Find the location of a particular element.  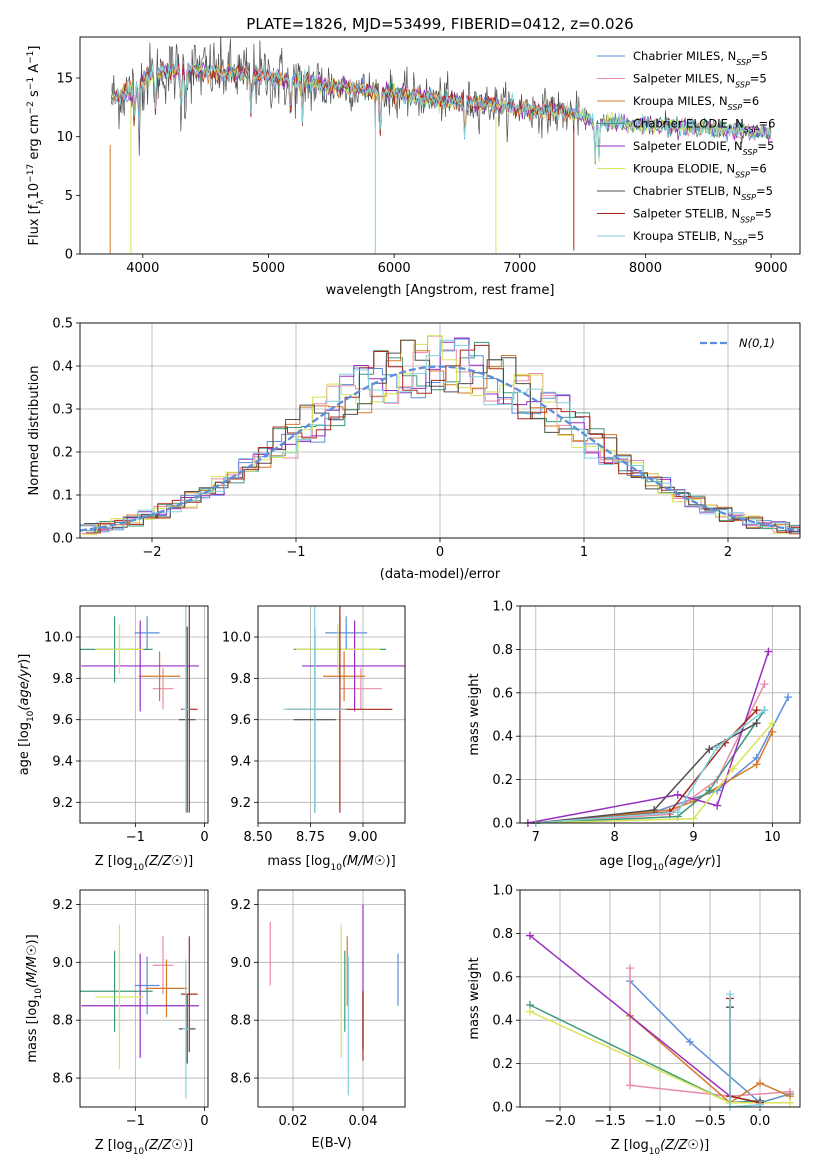

legend-model: Kroupa ELODIE, N is located at coordinates (684, 169).